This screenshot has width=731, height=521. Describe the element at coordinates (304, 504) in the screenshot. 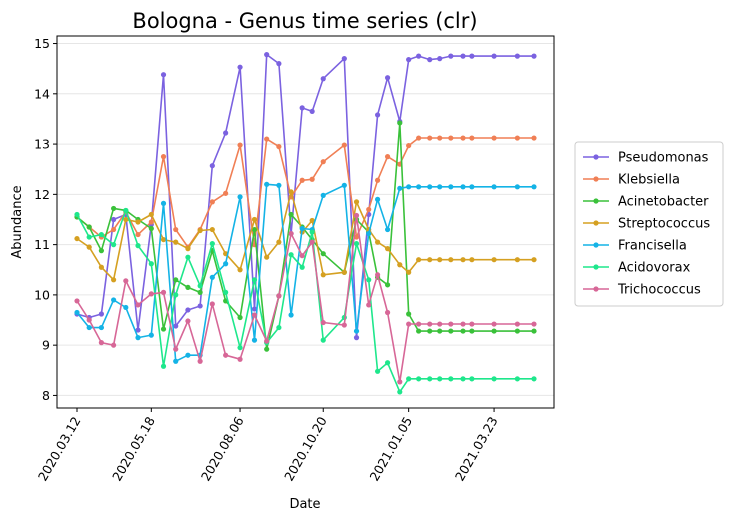

I see `x-axis-label: Date` at that location.